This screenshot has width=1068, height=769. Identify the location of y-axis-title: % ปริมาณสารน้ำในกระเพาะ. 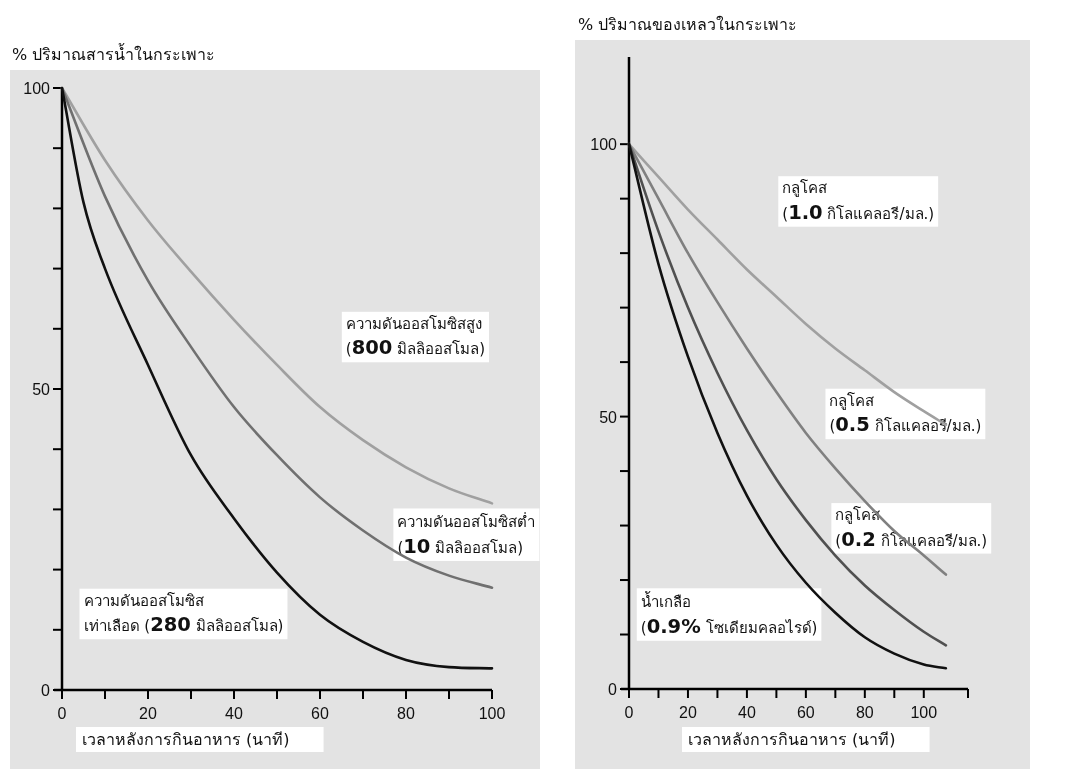
(114, 53).